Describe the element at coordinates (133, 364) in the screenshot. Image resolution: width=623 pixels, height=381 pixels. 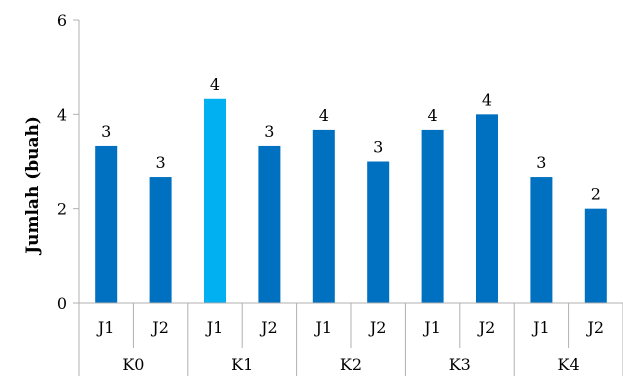
I see `x-group-label: K0` at that location.